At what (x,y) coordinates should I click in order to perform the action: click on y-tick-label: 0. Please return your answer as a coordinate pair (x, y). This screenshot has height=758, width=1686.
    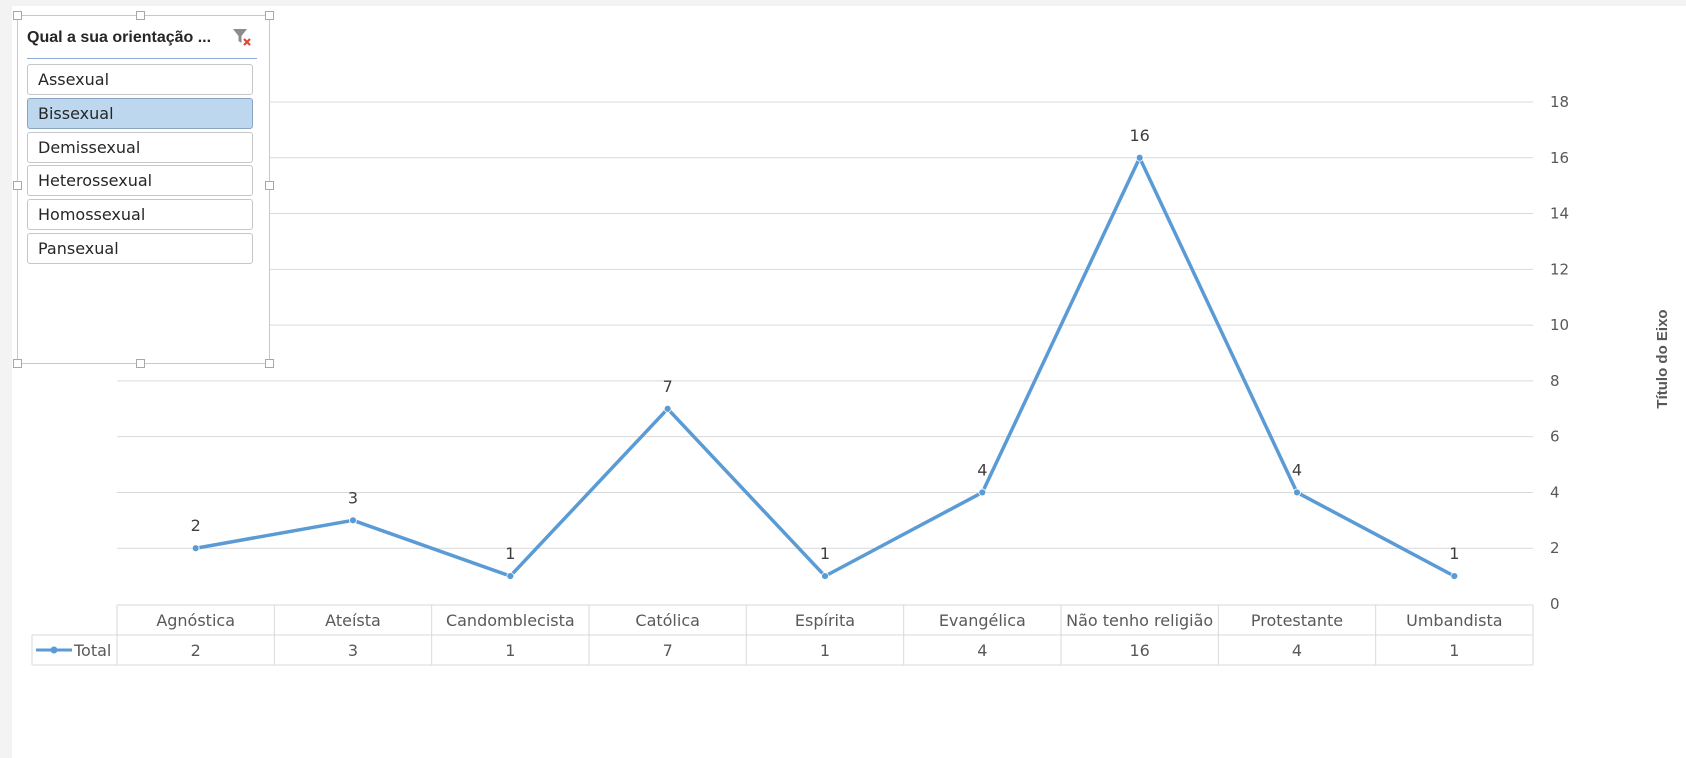
    Looking at the image, I should click on (1555, 604).